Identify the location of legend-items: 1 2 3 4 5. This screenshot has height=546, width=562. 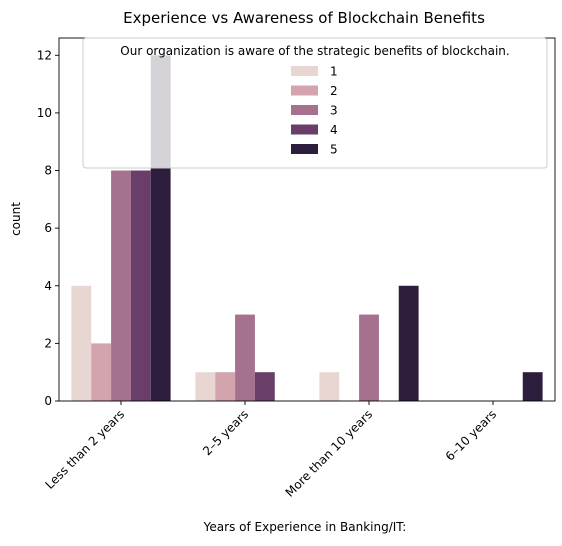
(314, 111).